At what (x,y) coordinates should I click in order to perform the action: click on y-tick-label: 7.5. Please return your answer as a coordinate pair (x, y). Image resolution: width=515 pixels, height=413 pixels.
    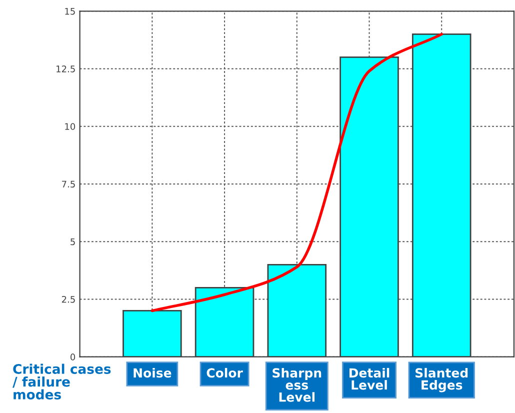
    Looking at the image, I should click on (68, 184).